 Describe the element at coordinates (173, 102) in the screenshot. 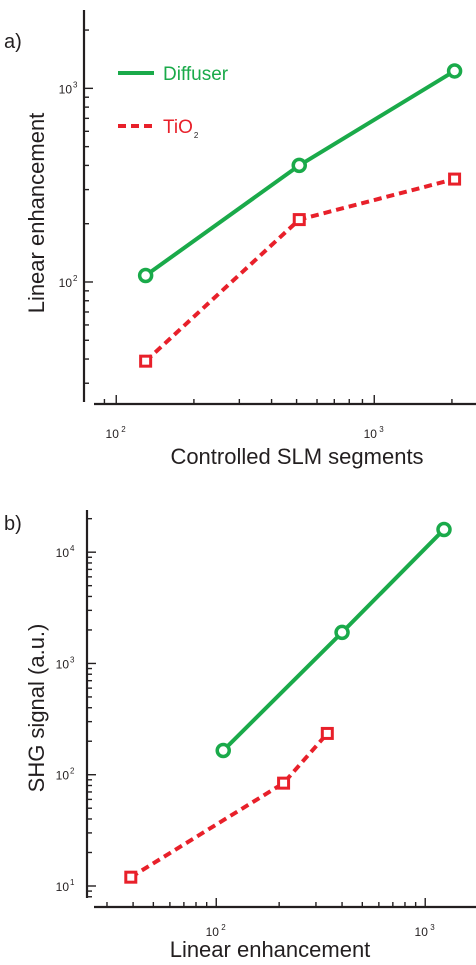

I see `panel-a-legend: Diffuser TiO 2` at that location.